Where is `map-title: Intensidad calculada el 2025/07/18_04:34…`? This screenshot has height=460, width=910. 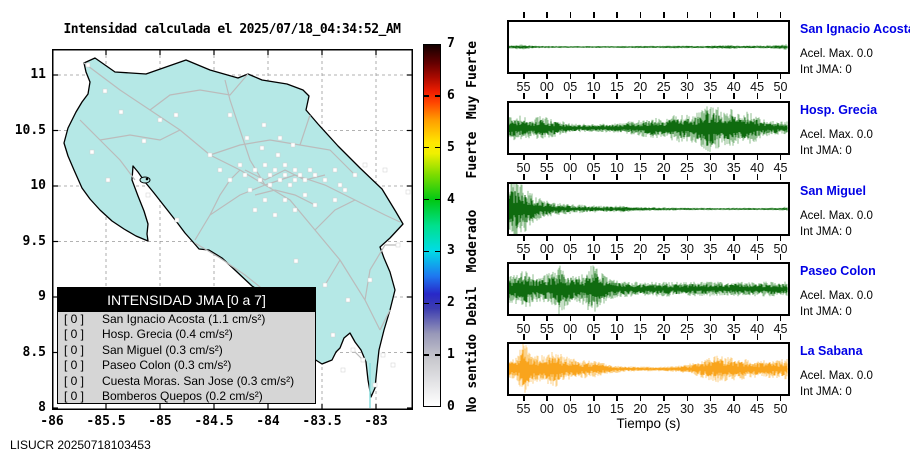
map-title: Intensidad calculada el 2025/07/18_04:34… is located at coordinates (232, 29).